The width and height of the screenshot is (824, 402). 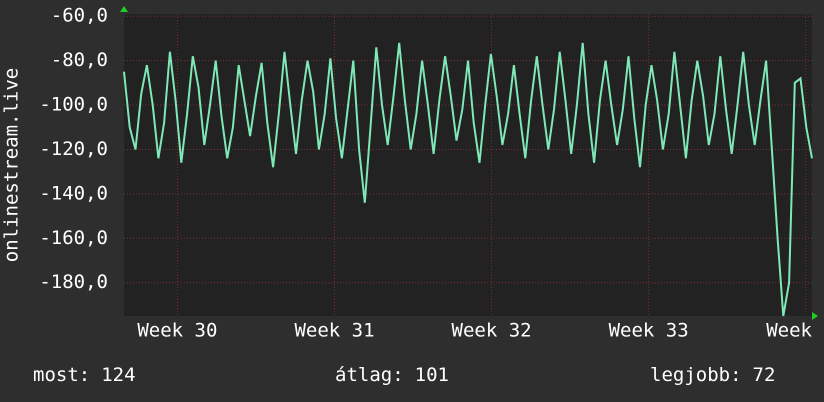 I want to click on stat: legjobb: 72, so click(x=712, y=375).